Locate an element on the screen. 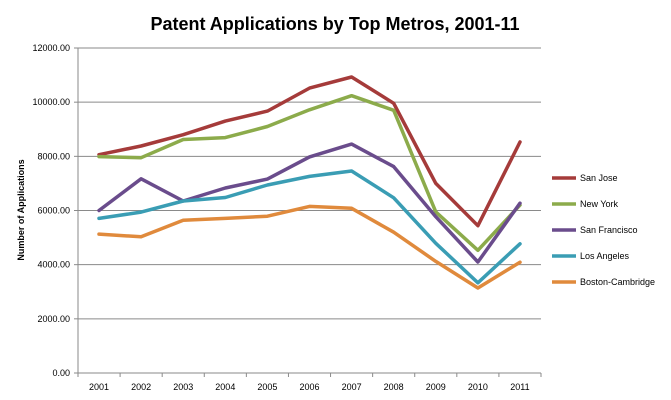 This screenshot has width=671, height=400. y-tick-label: 2000.00 is located at coordinates (53, 319).